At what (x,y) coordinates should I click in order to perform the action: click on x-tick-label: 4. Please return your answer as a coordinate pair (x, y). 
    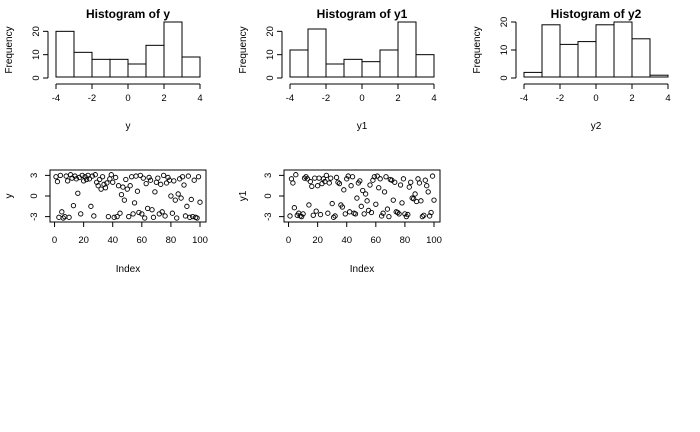
    Looking at the image, I should click on (199, 98).